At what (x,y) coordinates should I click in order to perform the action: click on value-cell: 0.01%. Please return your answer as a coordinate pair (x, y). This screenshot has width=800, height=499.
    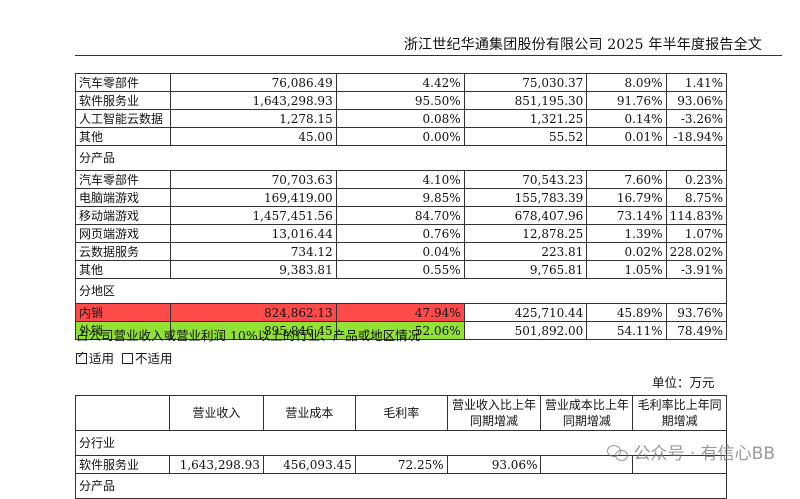
    Looking at the image, I should click on (626, 136).